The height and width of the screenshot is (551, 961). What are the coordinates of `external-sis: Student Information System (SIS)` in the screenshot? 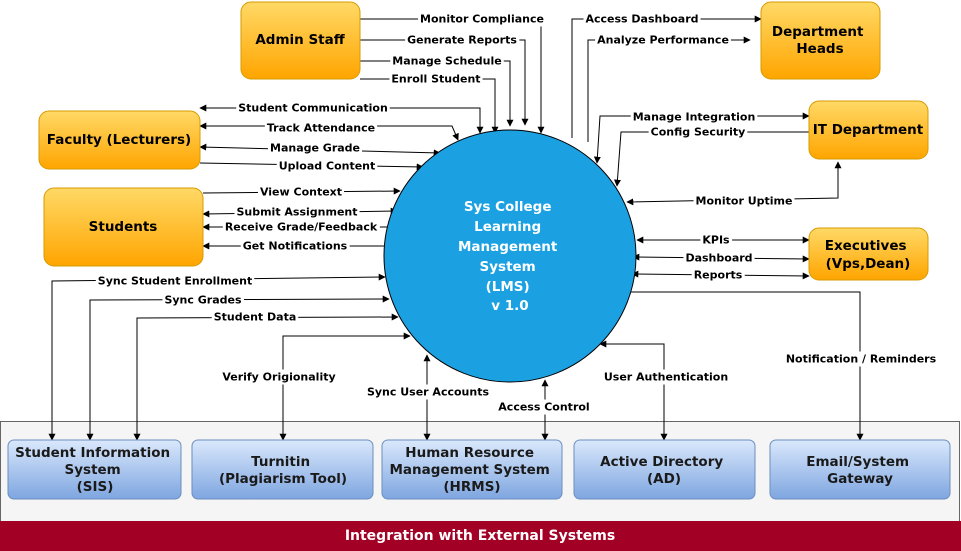 It's located at (94, 469).